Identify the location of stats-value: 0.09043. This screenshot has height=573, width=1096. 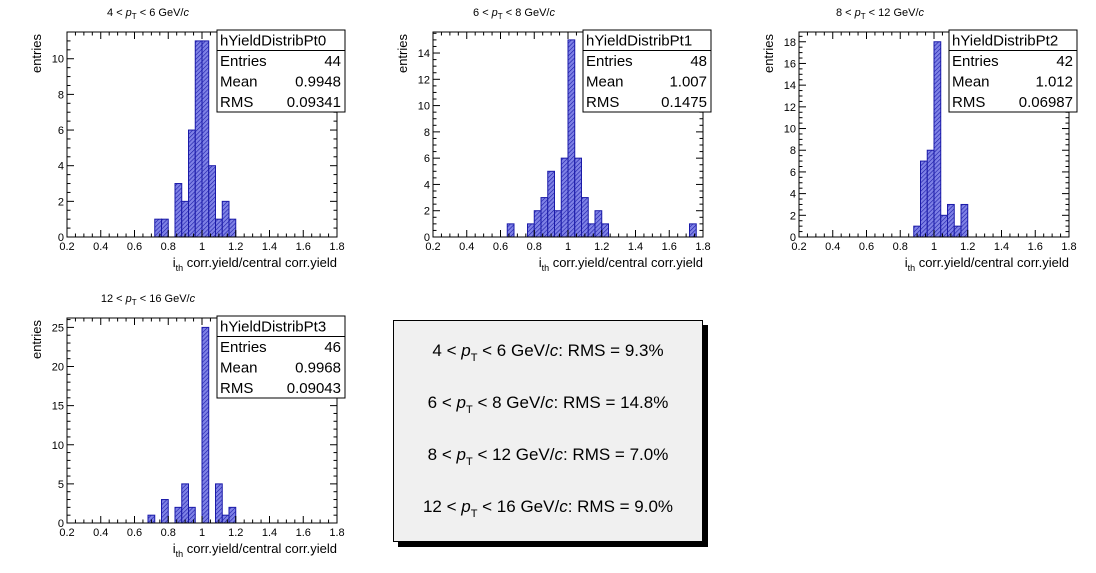
(314, 388).